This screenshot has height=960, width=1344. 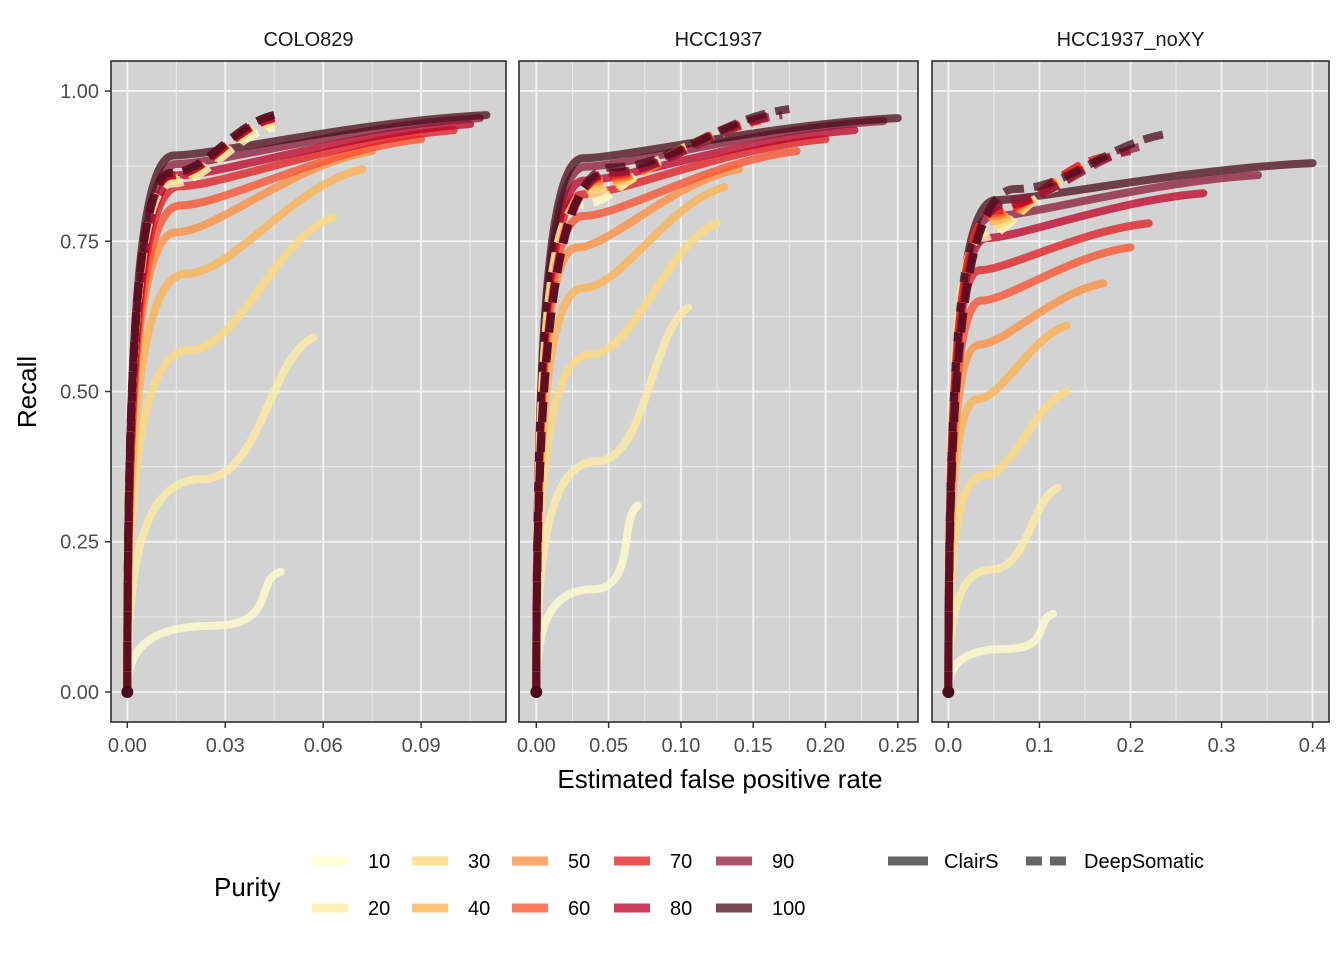 What do you see at coordinates (379, 862) in the screenshot?
I see `legend-label-purity-10: 10` at bounding box center [379, 862].